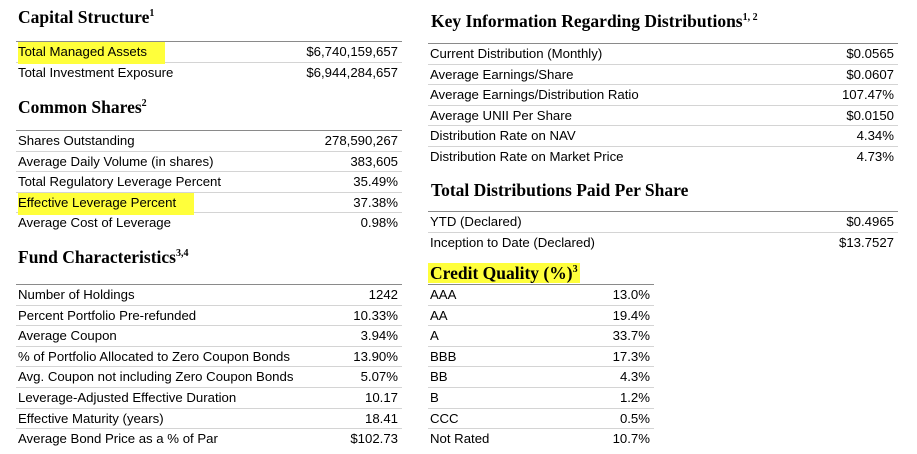  I want to click on row-value: 10.33%, so click(375, 315).